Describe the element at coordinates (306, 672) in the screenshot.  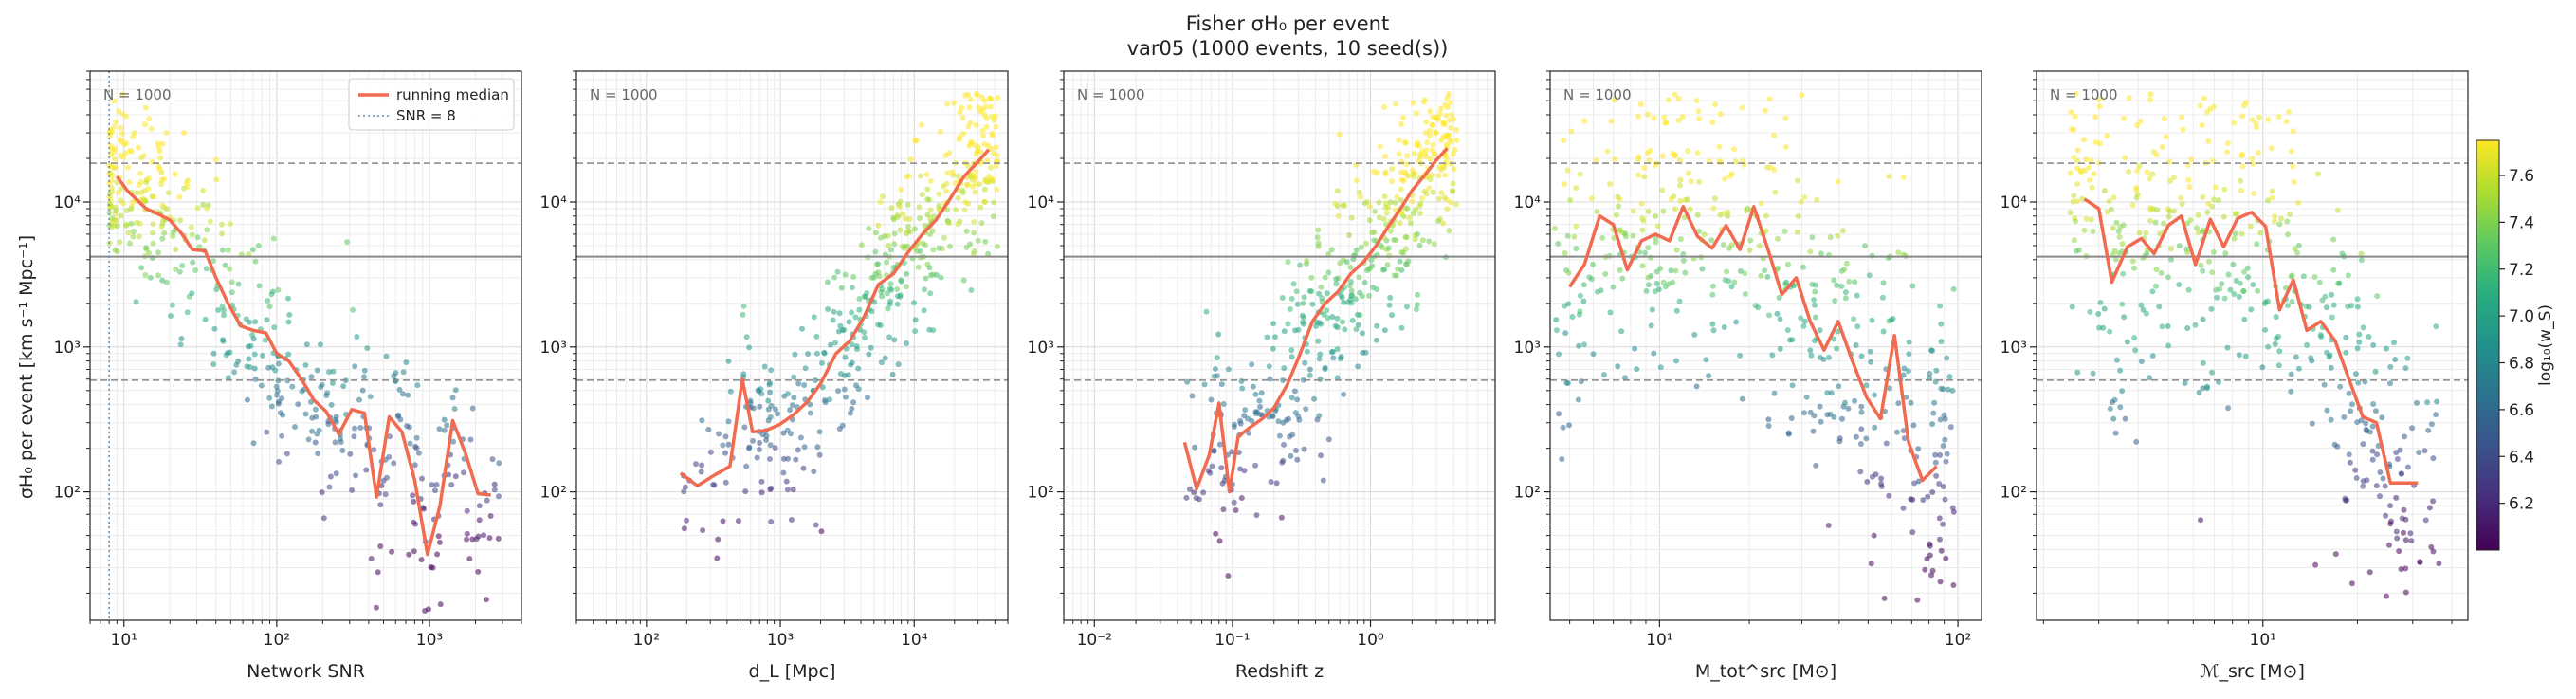
I see `x-axis-label: Network SNR` at that location.